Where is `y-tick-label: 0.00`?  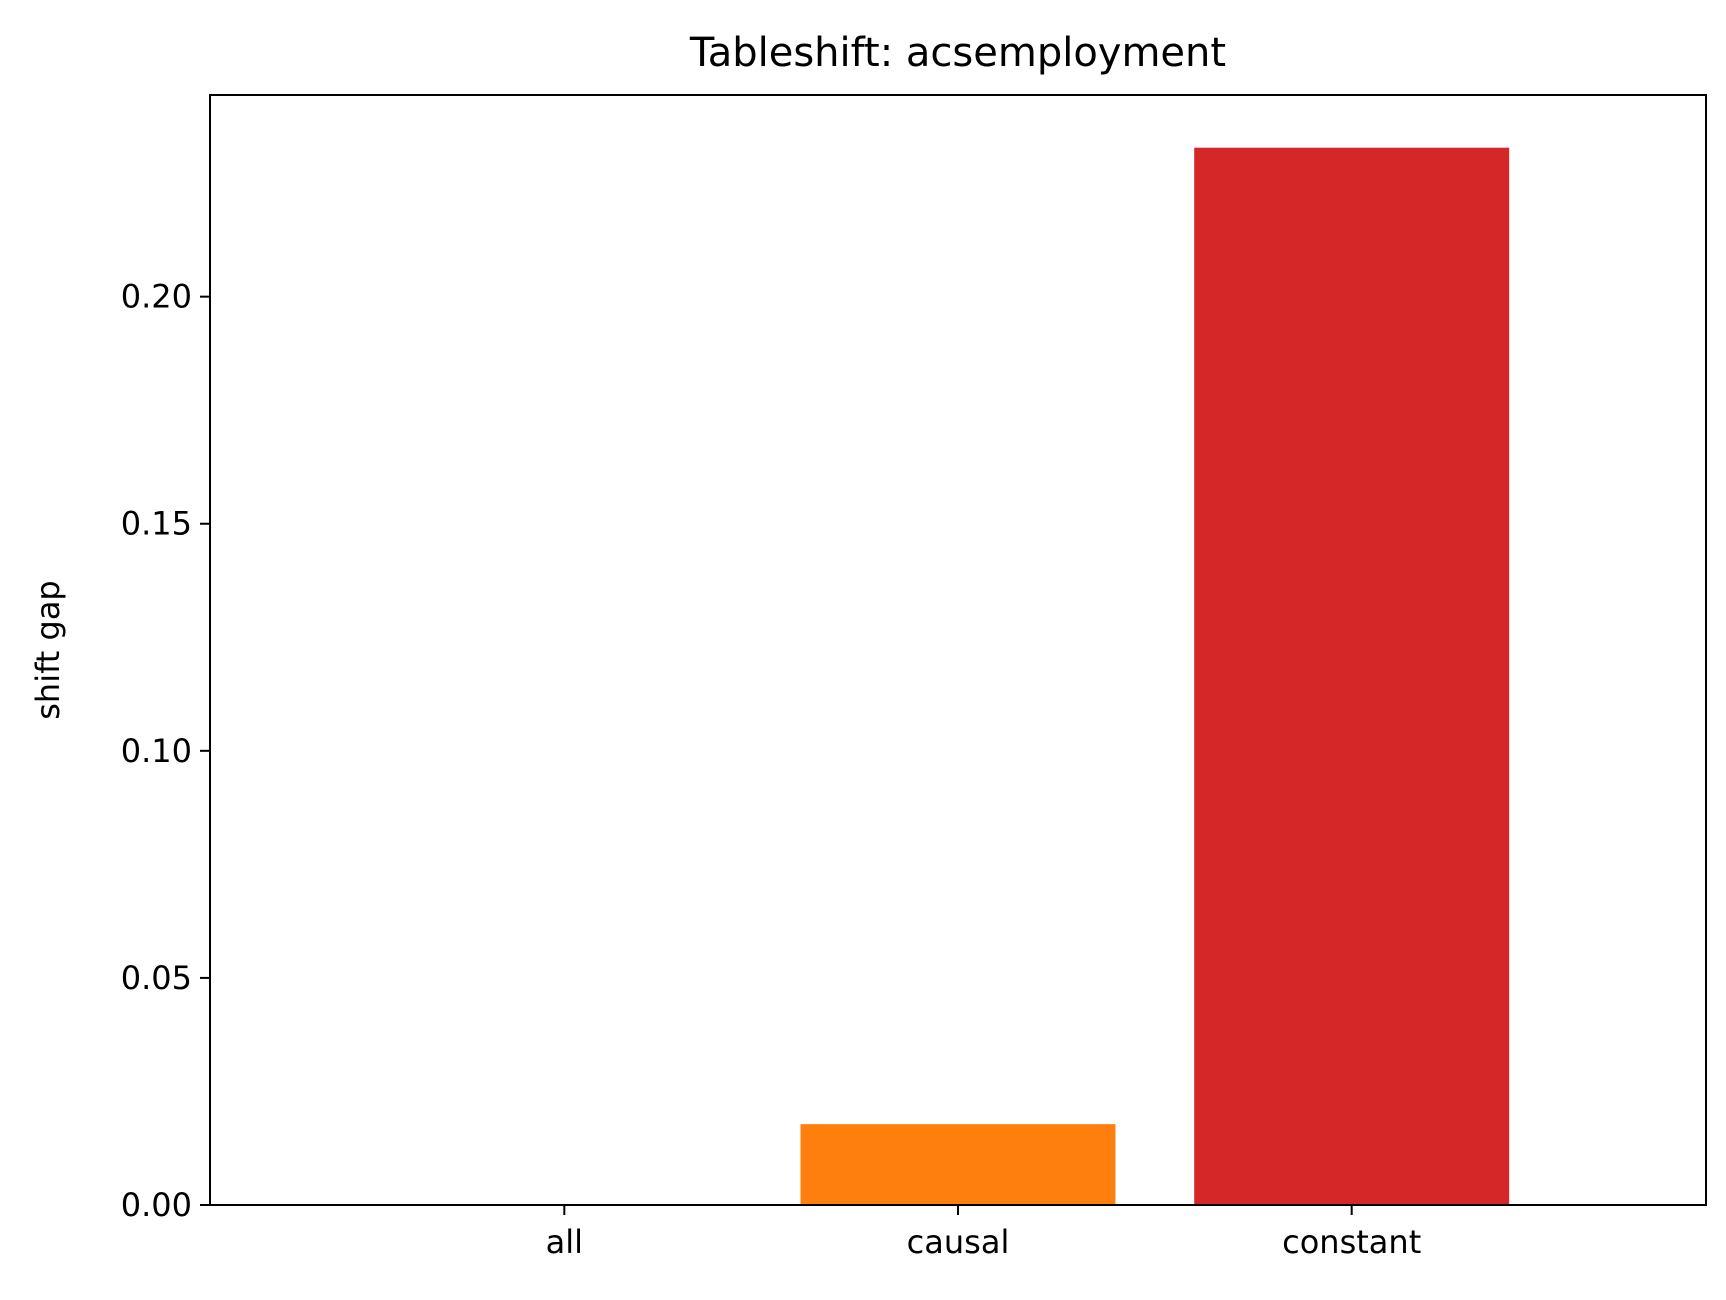 y-tick-label: 0.00 is located at coordinates (156, 1205).